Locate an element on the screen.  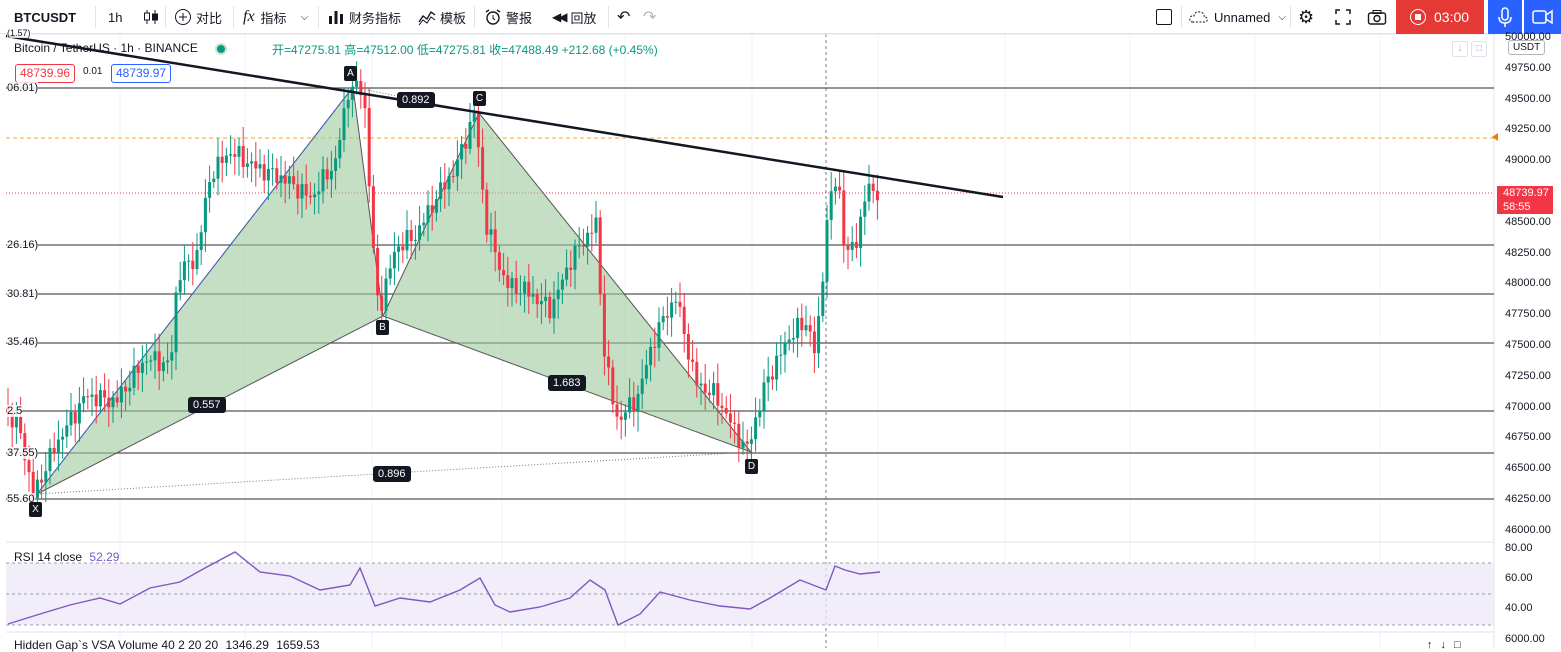
move-down-button: ↓ is located at coordinates (1460, 49).